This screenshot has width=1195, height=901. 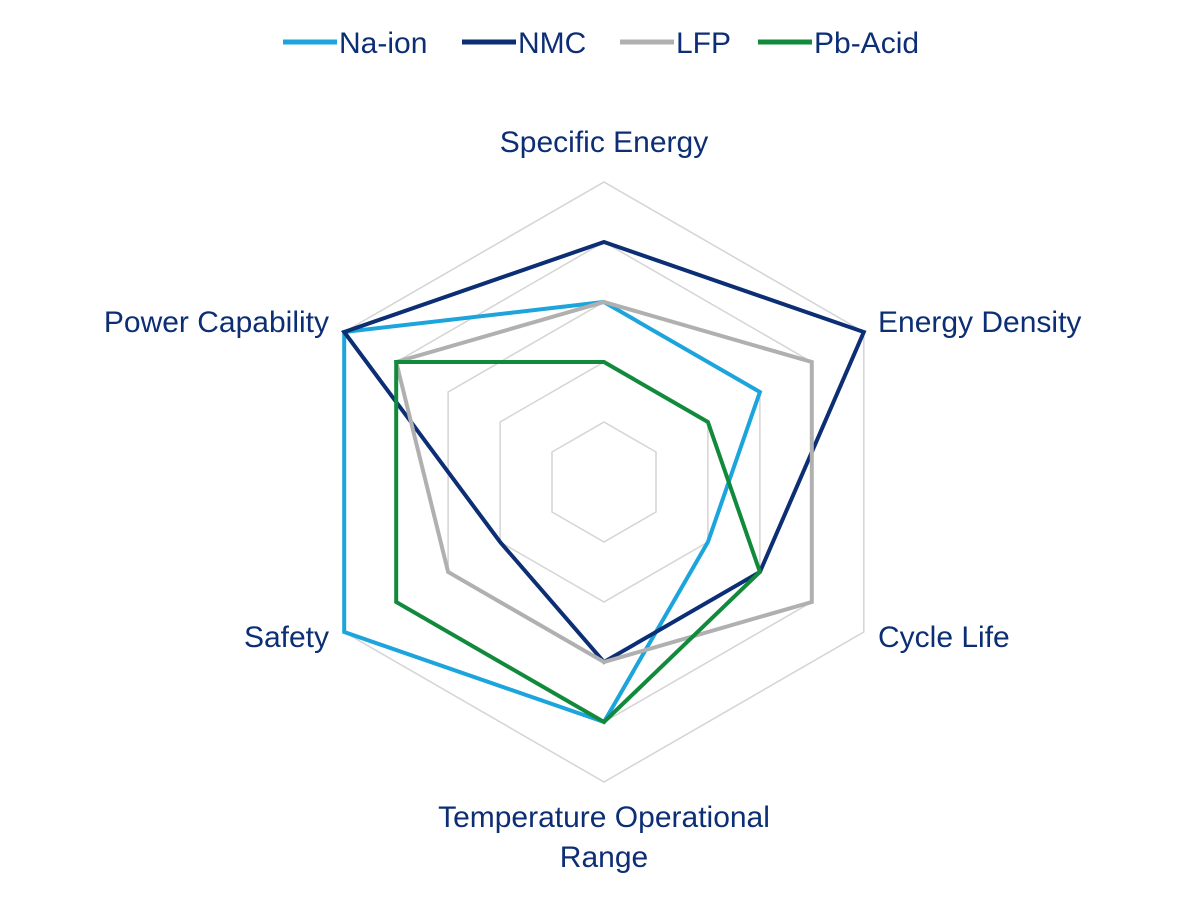 I want to click on legend-label-lfp: LFP, so click(x=703, y=43).